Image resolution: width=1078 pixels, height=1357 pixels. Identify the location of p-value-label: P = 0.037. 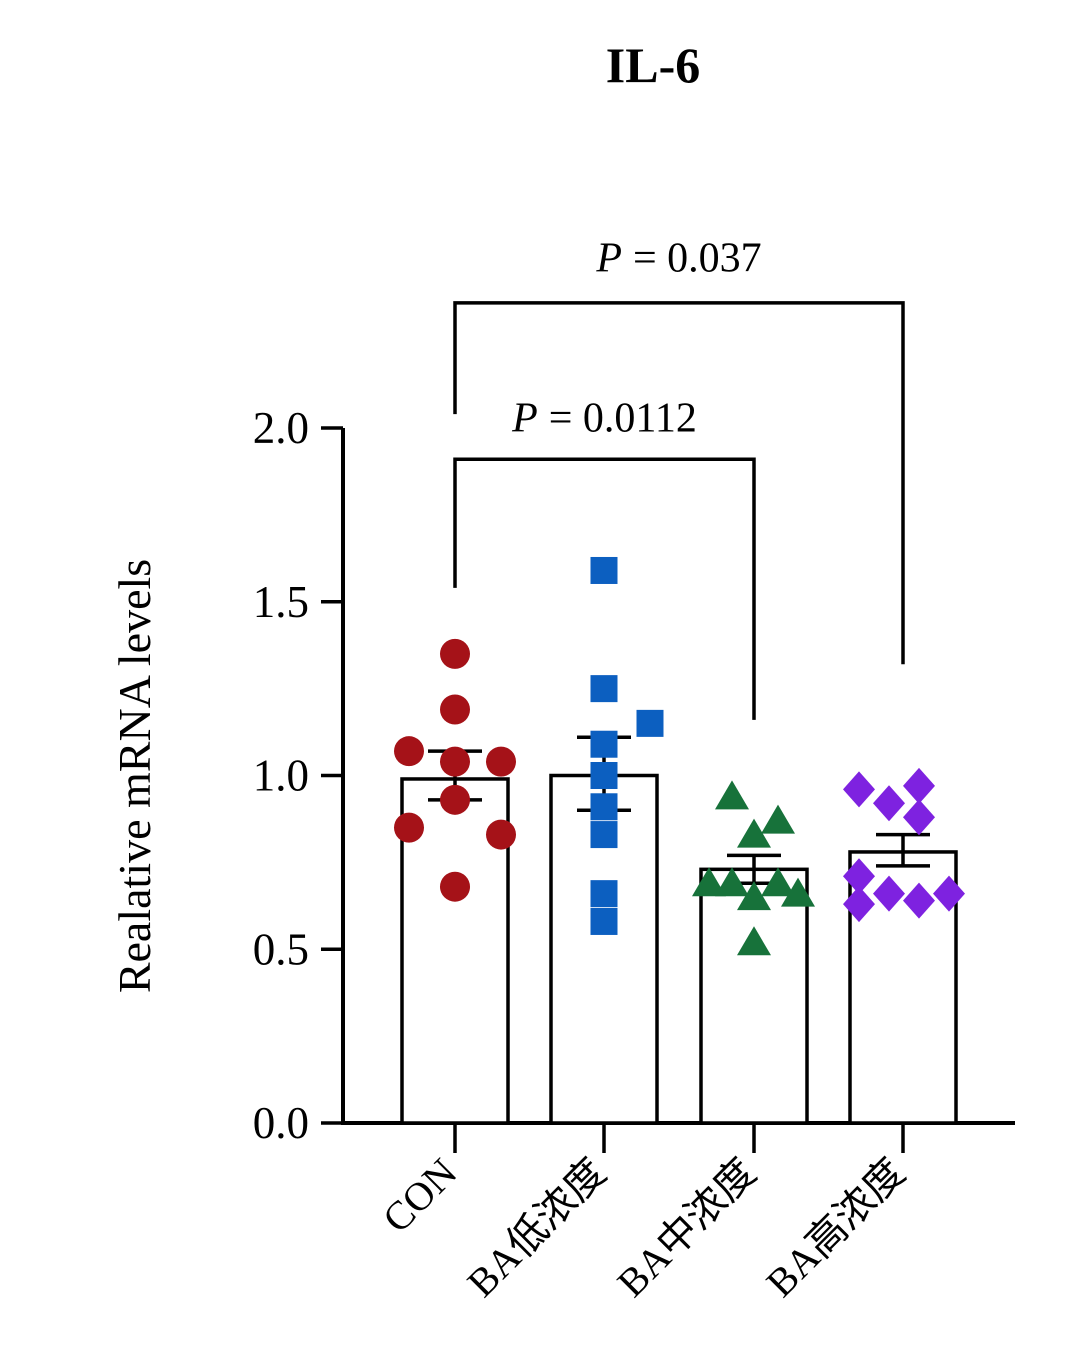
(678, 259).